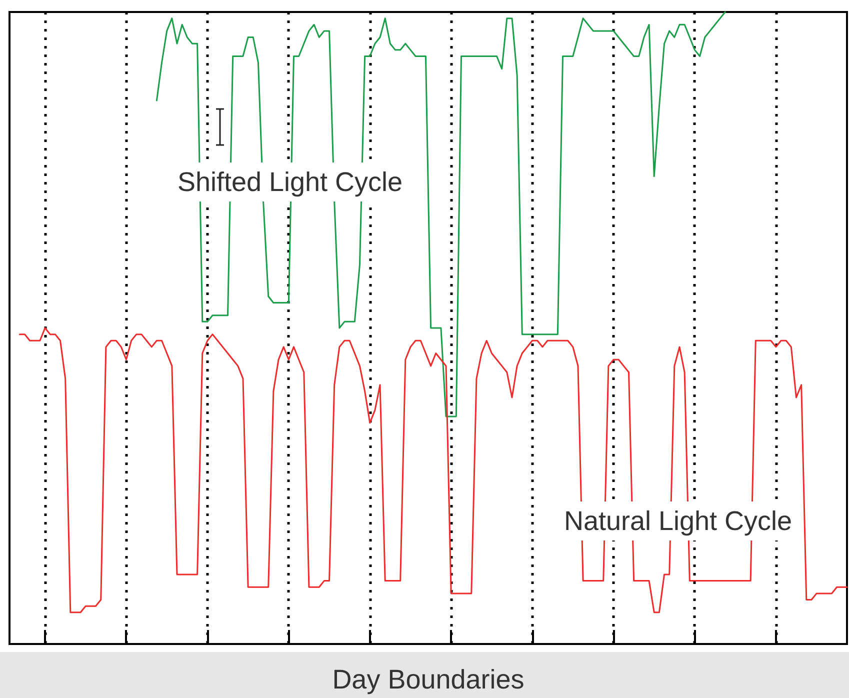 Image resolution: width=849 pixels, height=698 pixels. Describe the element at coordinates (290, 182) in the screenshot. I see `series-label: Shifted Light Cycle` at that location.